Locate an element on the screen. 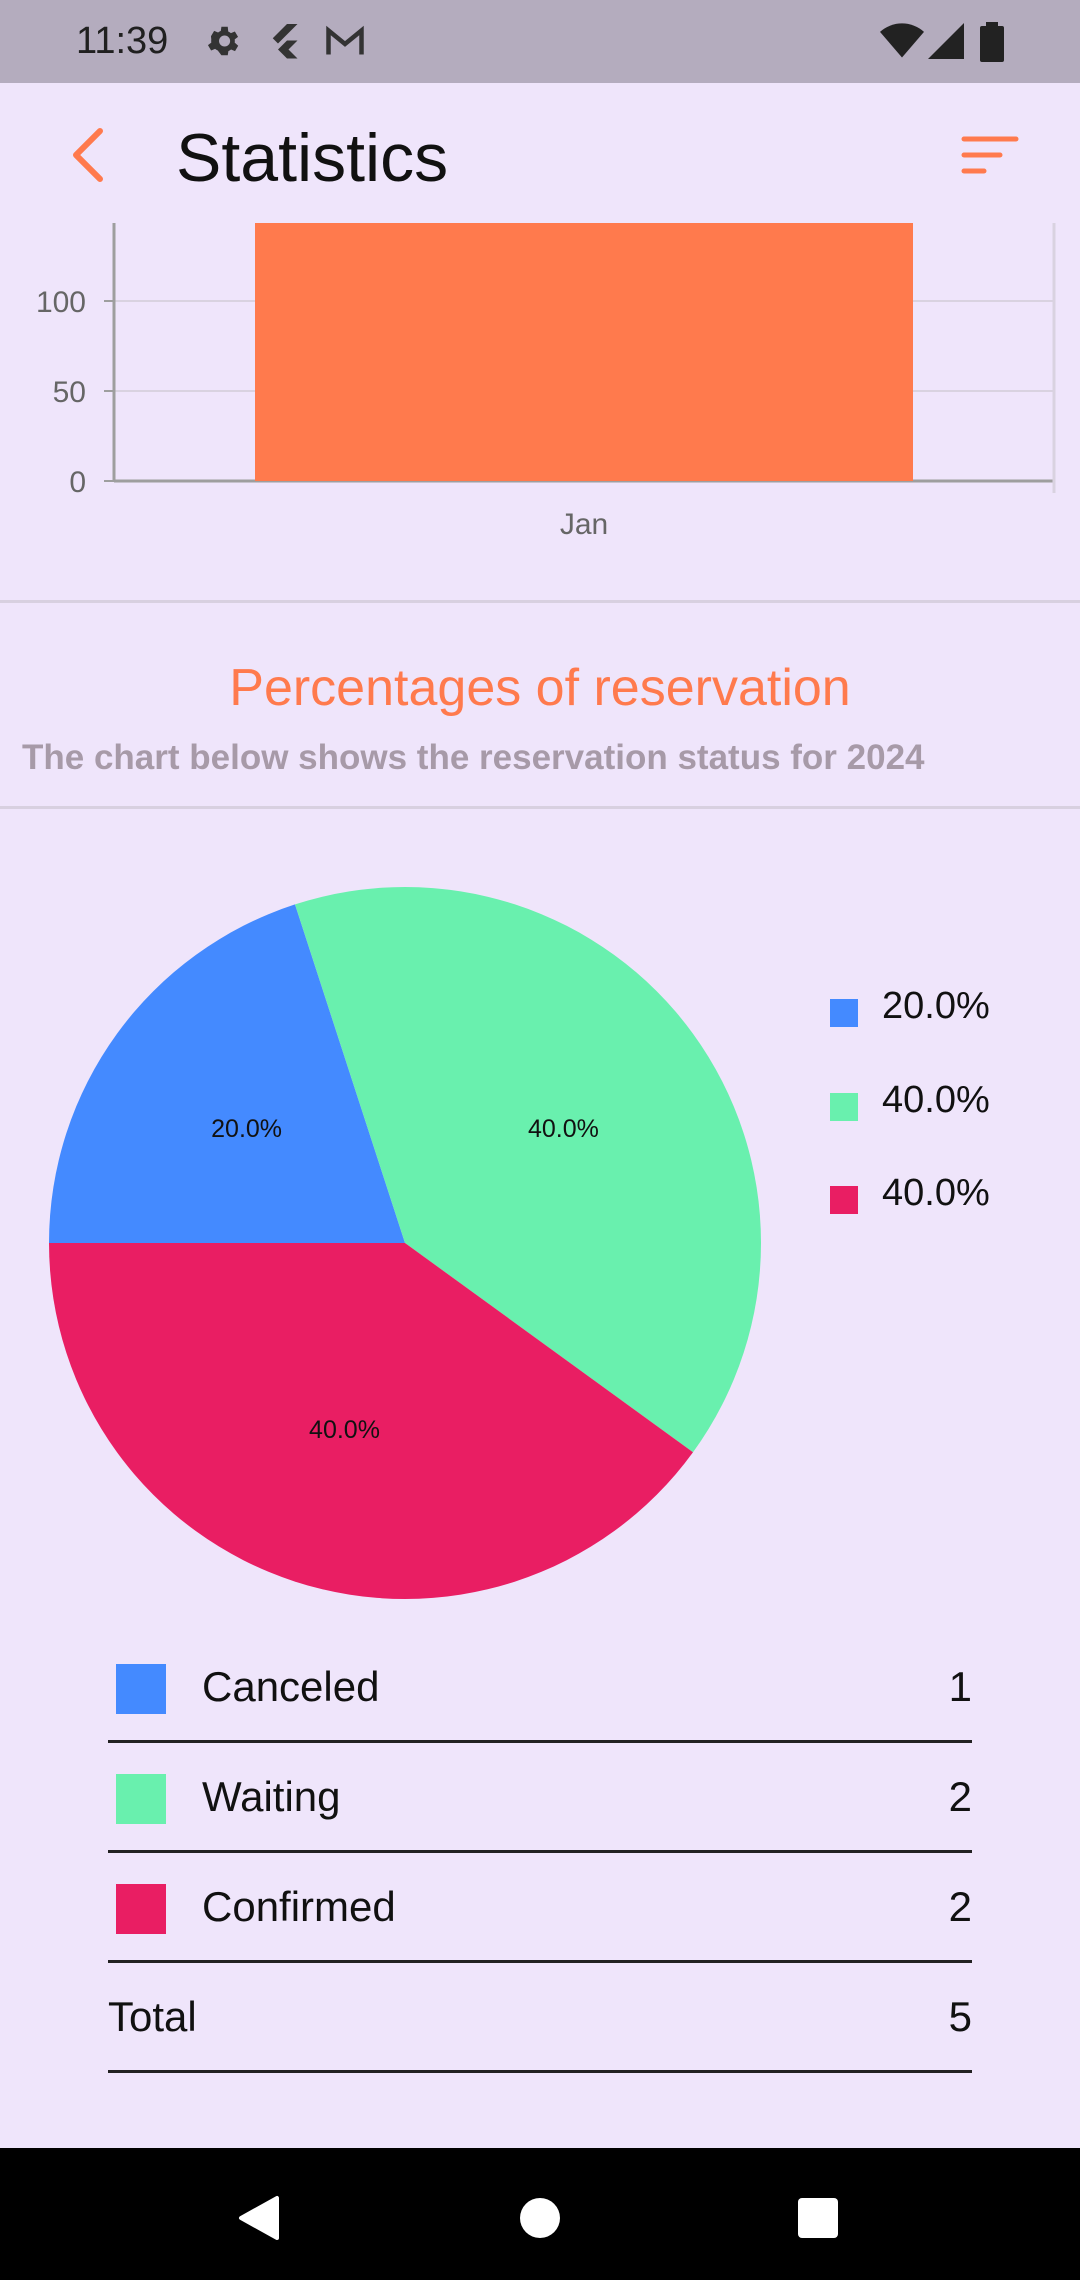 The image size is (1080, 2280). recents-square-icon is located at coordinates (818, 2218).